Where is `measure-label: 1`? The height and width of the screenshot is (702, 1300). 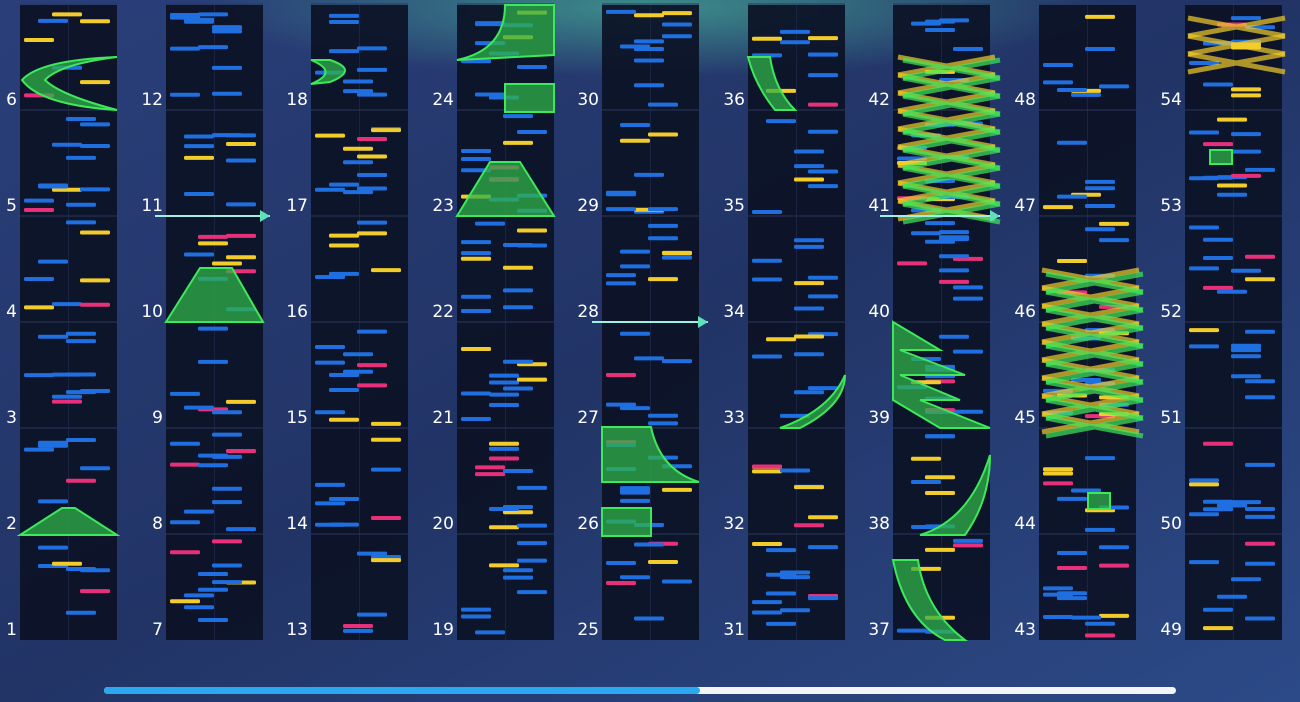
measure-label: 1 is located at coordinates (11, 630).